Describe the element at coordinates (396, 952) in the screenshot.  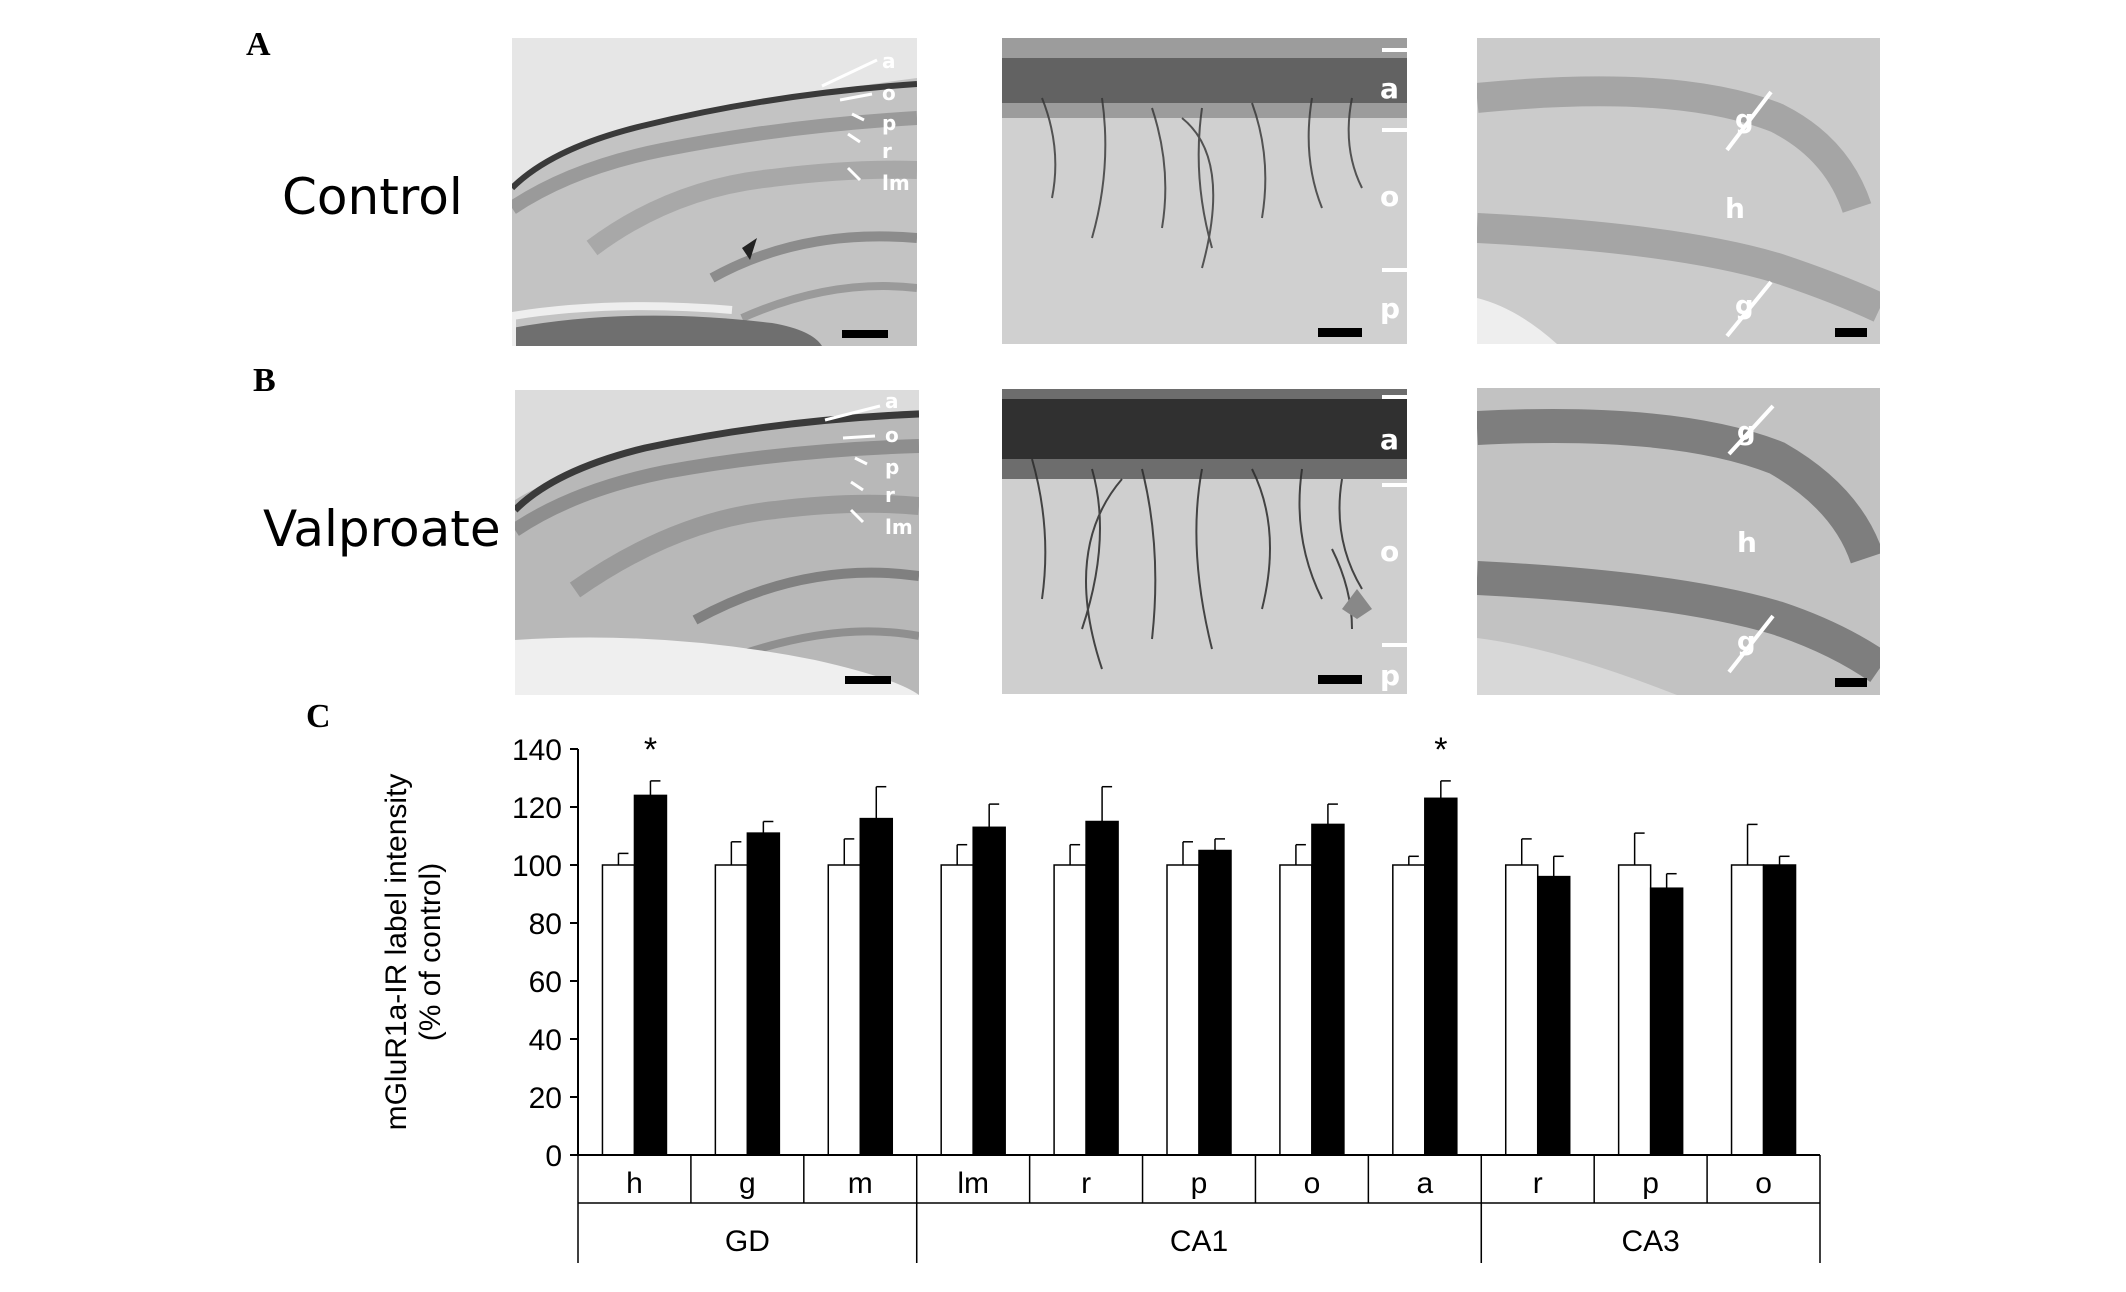
I see `y-axis-label-line1: mGluR1a-IR label intensity` at that location.